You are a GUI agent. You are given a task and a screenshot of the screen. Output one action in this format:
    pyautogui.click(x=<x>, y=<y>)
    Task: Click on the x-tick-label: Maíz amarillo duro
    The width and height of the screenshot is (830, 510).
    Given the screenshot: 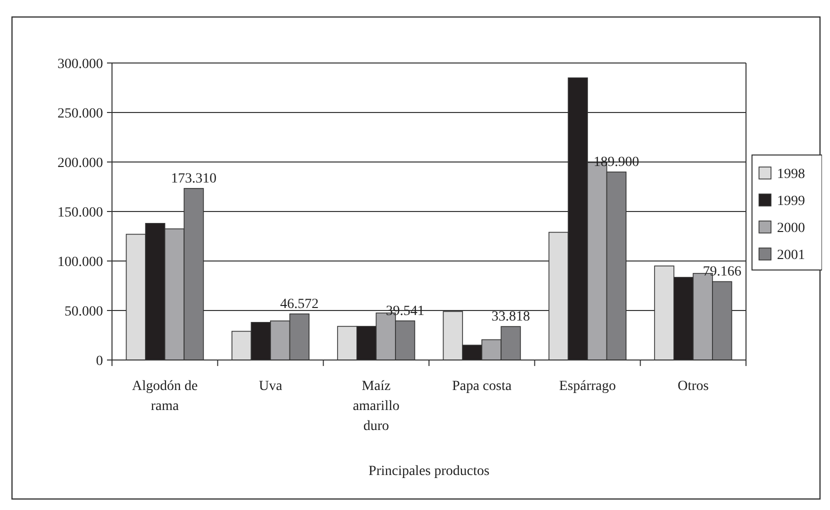 What is the action you would take?
    pyautogui.click(x=376, y=406)
    